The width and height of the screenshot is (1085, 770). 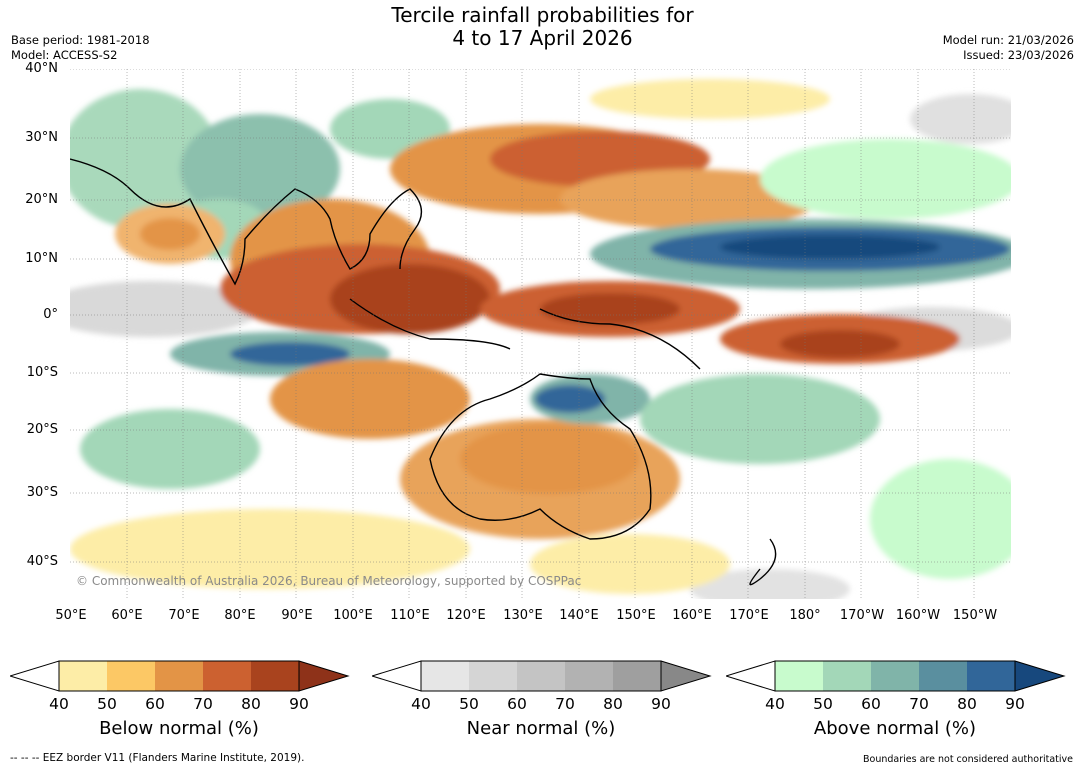 What do you see at coordinates (42, 372) in the screenshot?
I see `lat-label-10s: 10°S` at bounding box center [42, 372].